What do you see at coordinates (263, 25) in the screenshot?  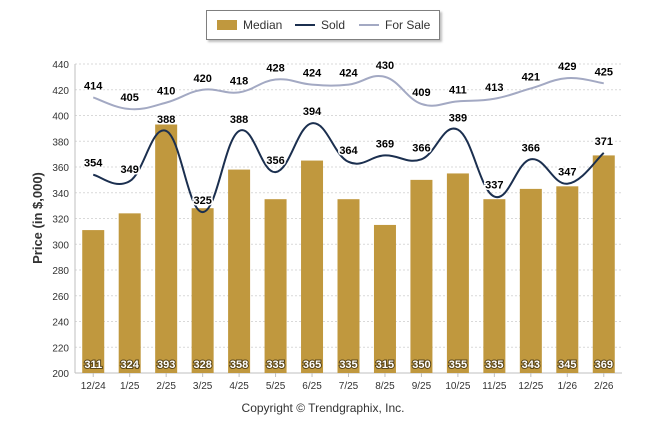 I see `legend-median-label: Median` at bounding box center [263, 25].